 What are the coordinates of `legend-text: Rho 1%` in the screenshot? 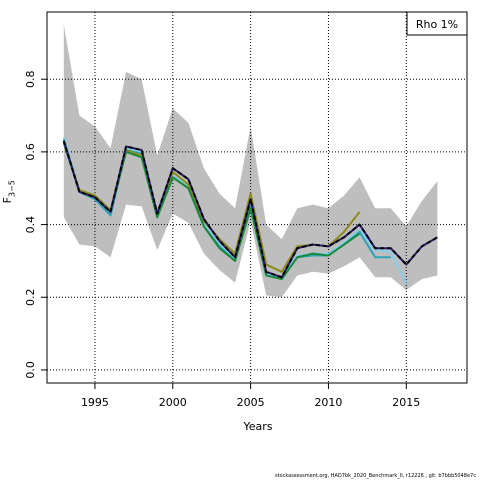 It's located at (437, 24).